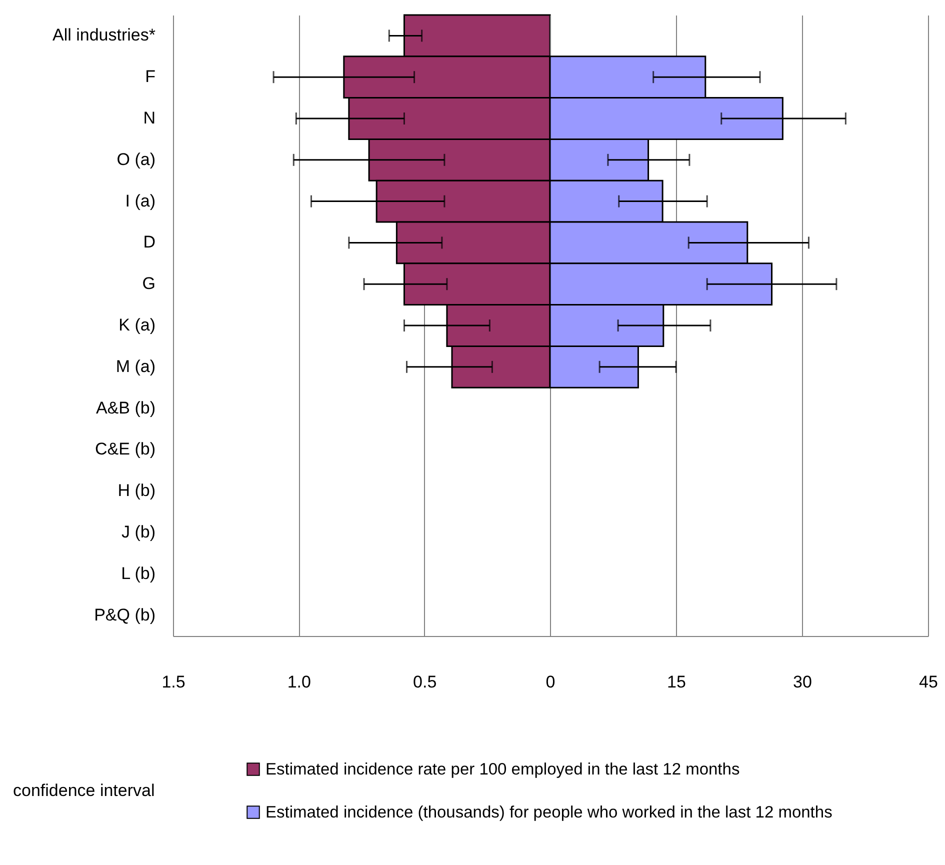 The width and height of the screenshot is (945, 865). Describe the element at coordinates (149, 242) in the screenshot. I see `y-tick-label: D` at that location.